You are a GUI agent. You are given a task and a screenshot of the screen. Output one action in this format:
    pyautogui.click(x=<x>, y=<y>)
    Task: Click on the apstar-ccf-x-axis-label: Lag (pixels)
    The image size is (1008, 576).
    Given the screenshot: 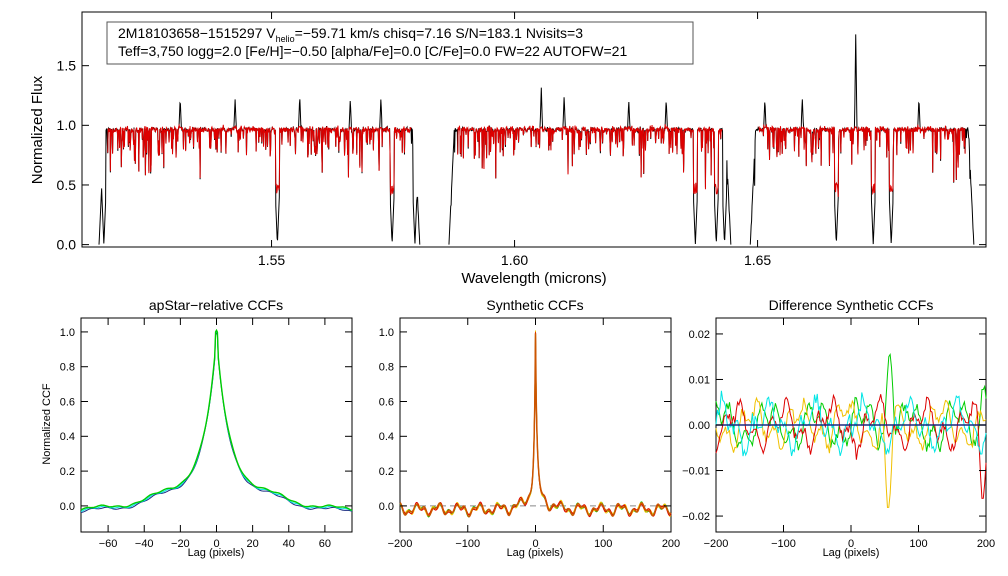 What is the action you would take?
    pyautogui.click(x=216, y=553)
    